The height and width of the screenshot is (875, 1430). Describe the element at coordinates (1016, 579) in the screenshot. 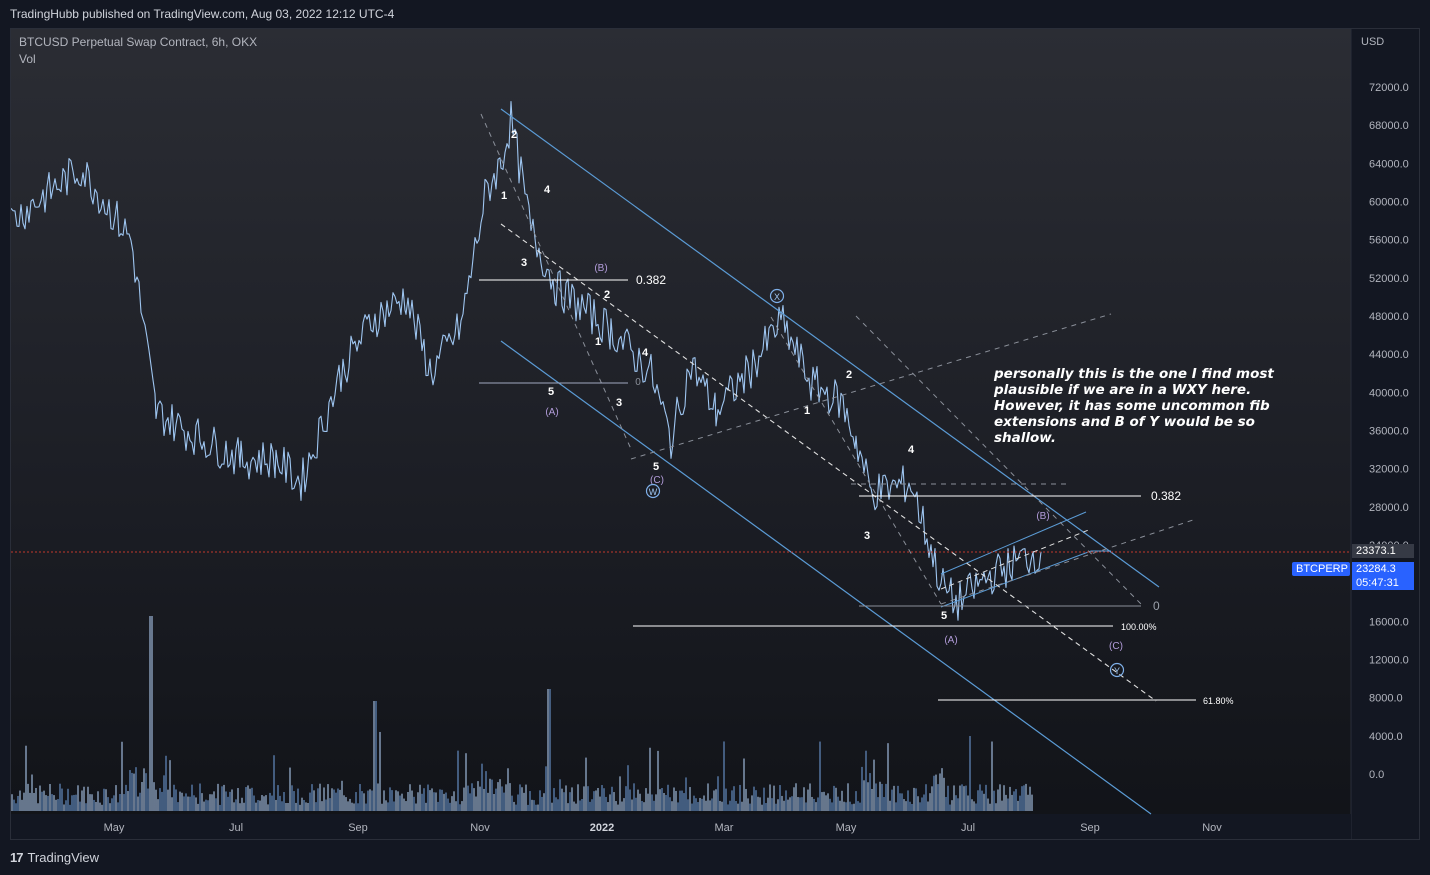

I see `mini-channel-bottom` at that location.